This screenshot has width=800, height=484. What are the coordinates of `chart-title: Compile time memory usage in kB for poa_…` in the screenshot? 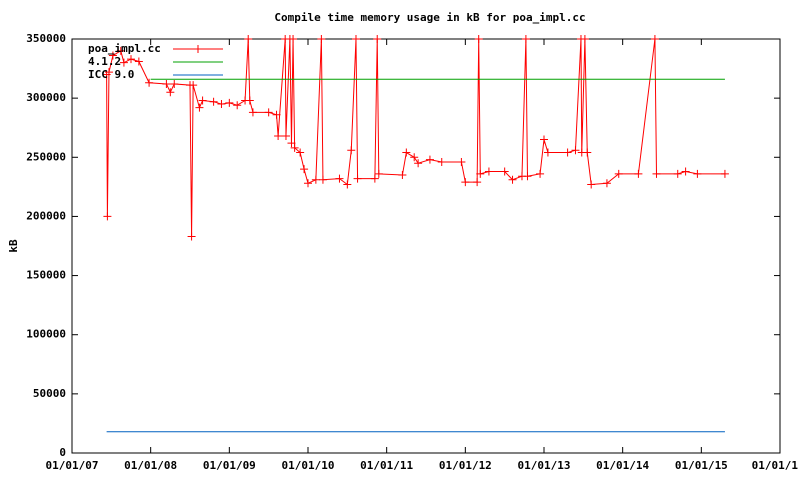 It's located at (429, 17).